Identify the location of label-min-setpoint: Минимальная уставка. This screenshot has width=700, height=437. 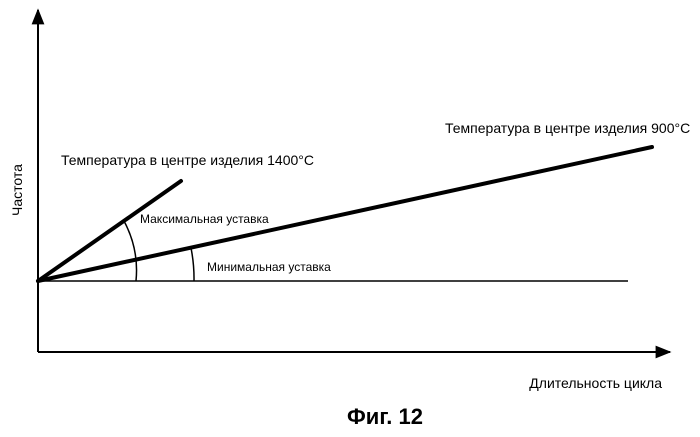
(269, 267).